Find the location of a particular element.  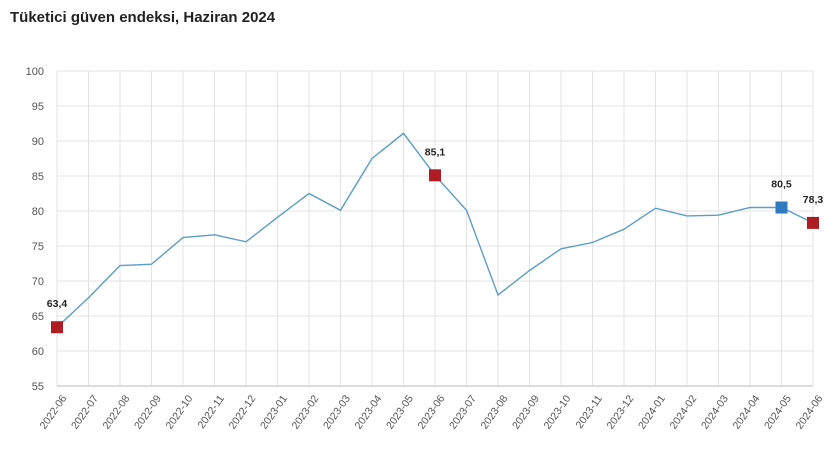

y-tick-label: 70 is located at coordinates (38, 282).